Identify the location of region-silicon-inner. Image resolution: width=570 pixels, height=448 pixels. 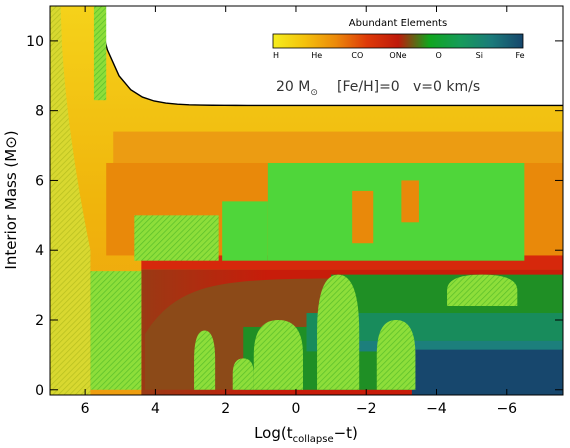
(450, 346).